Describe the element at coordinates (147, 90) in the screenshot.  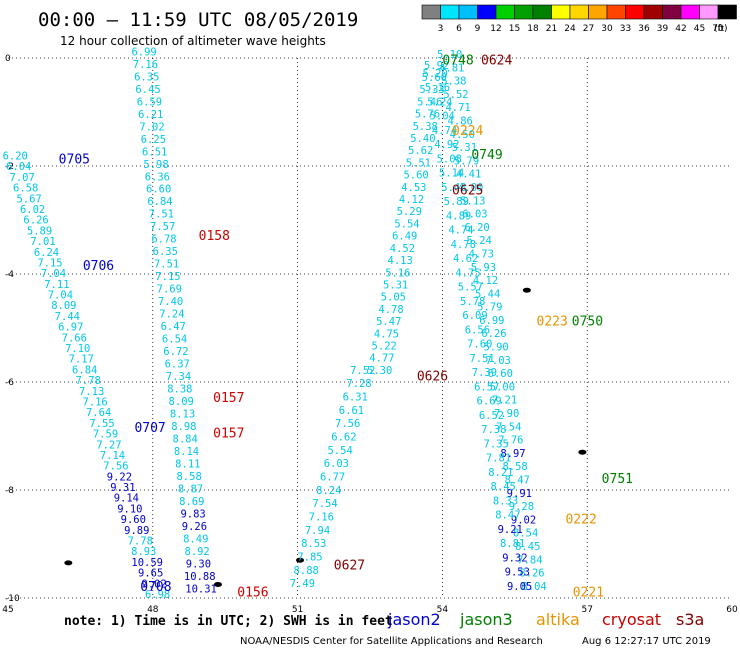
I see `wave-height-label: 6.45` at that location.